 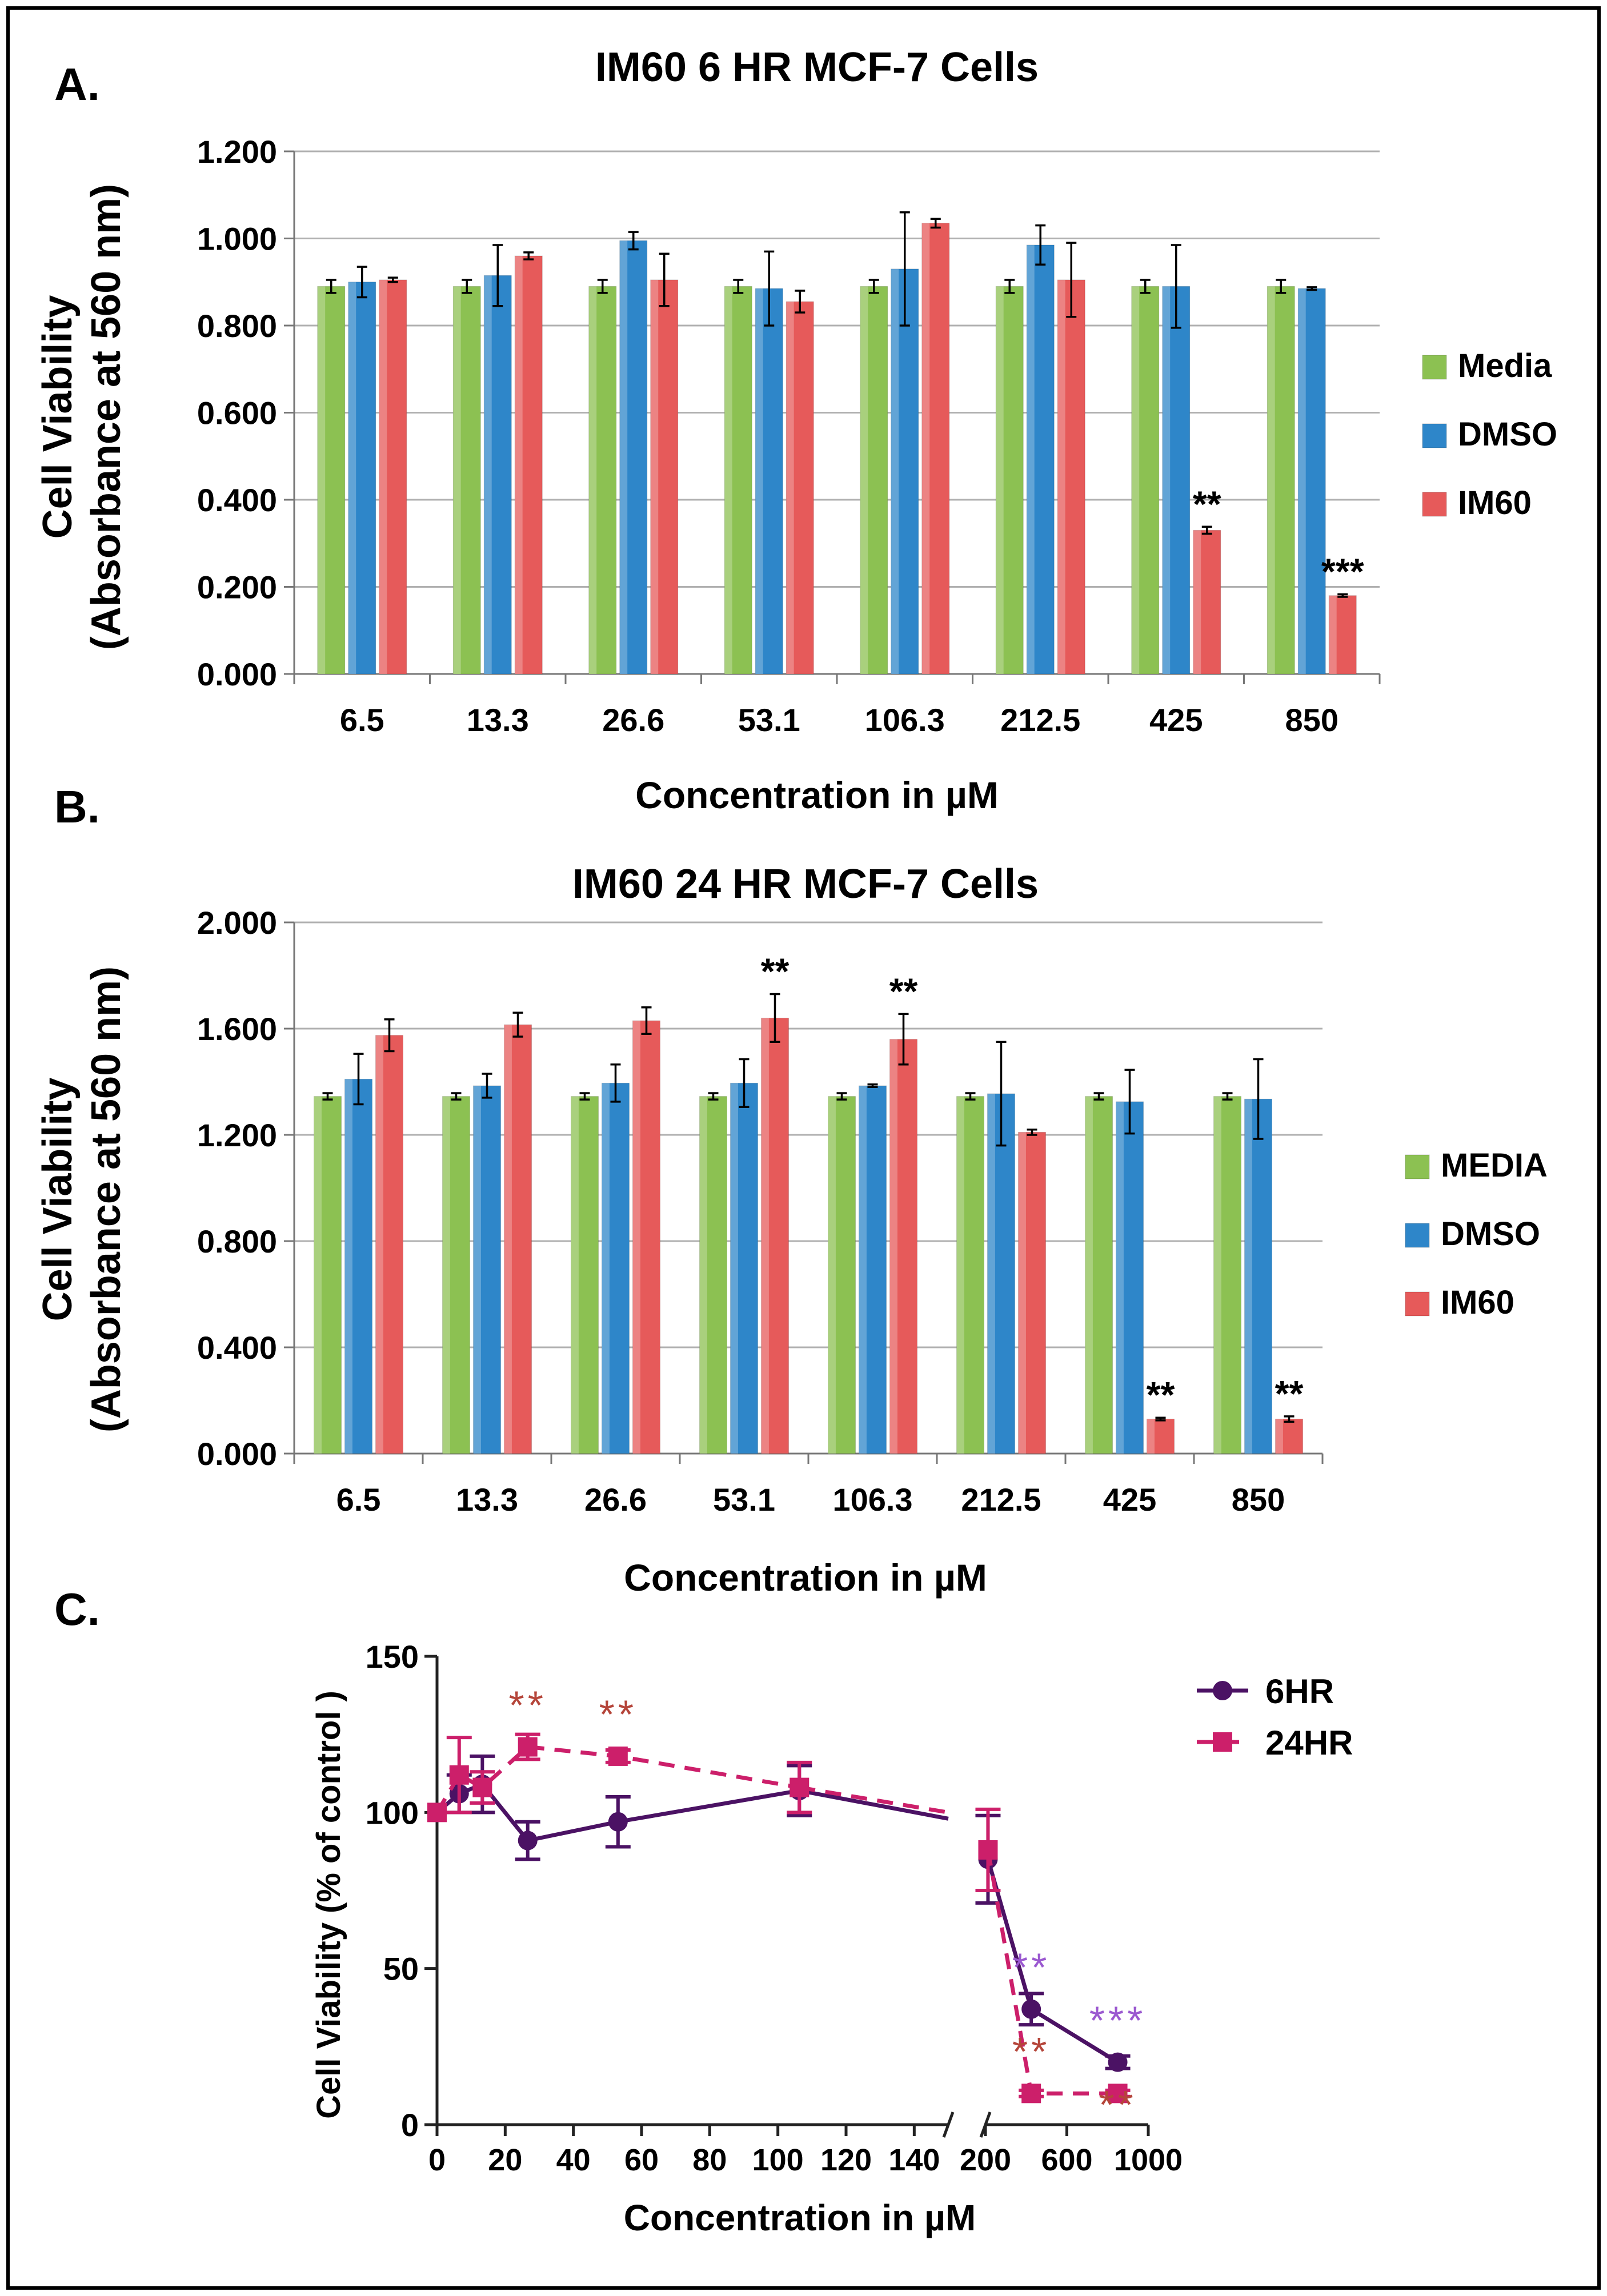 I want to click on legend-label-im60: IM60, so click(x=1477, y=1302).